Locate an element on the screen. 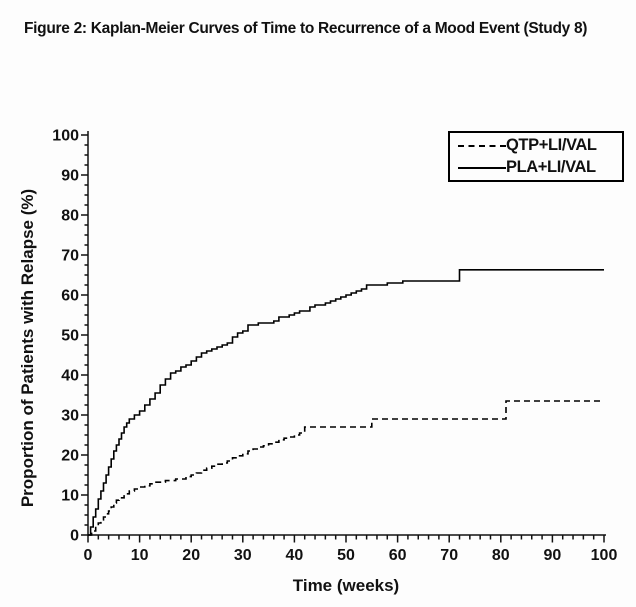  y-axis-title: Proportion of Patients with Relapse (%) is located at coordinates (27, 348).